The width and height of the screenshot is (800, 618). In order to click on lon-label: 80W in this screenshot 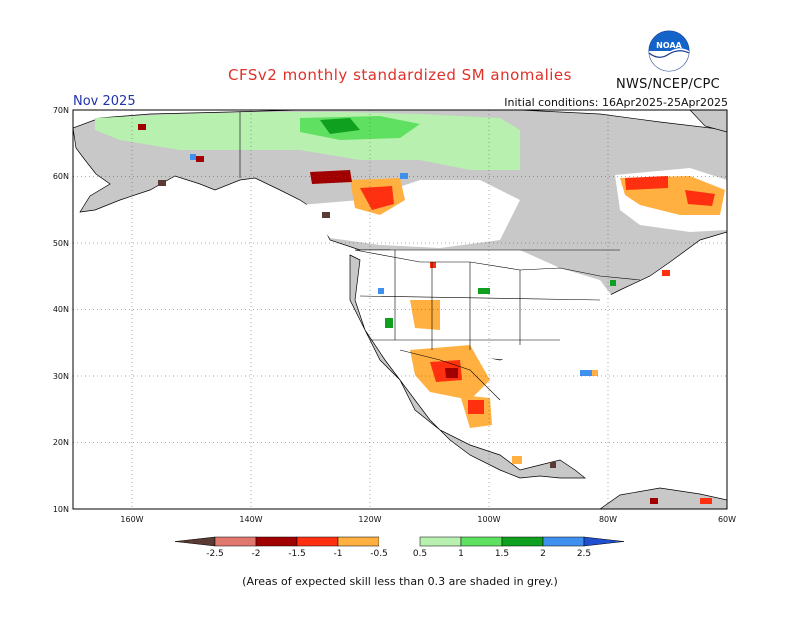, I will do `click(608, 519)`.